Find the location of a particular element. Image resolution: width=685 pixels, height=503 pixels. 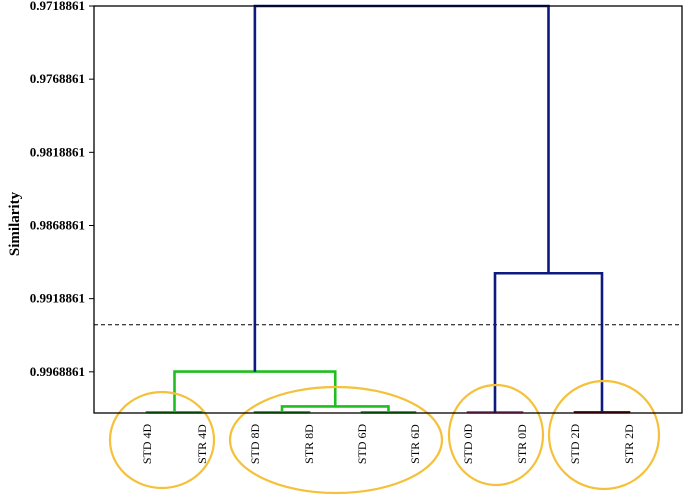

y-tick-label: 0.9818861 is located at coordinates (57, 151).